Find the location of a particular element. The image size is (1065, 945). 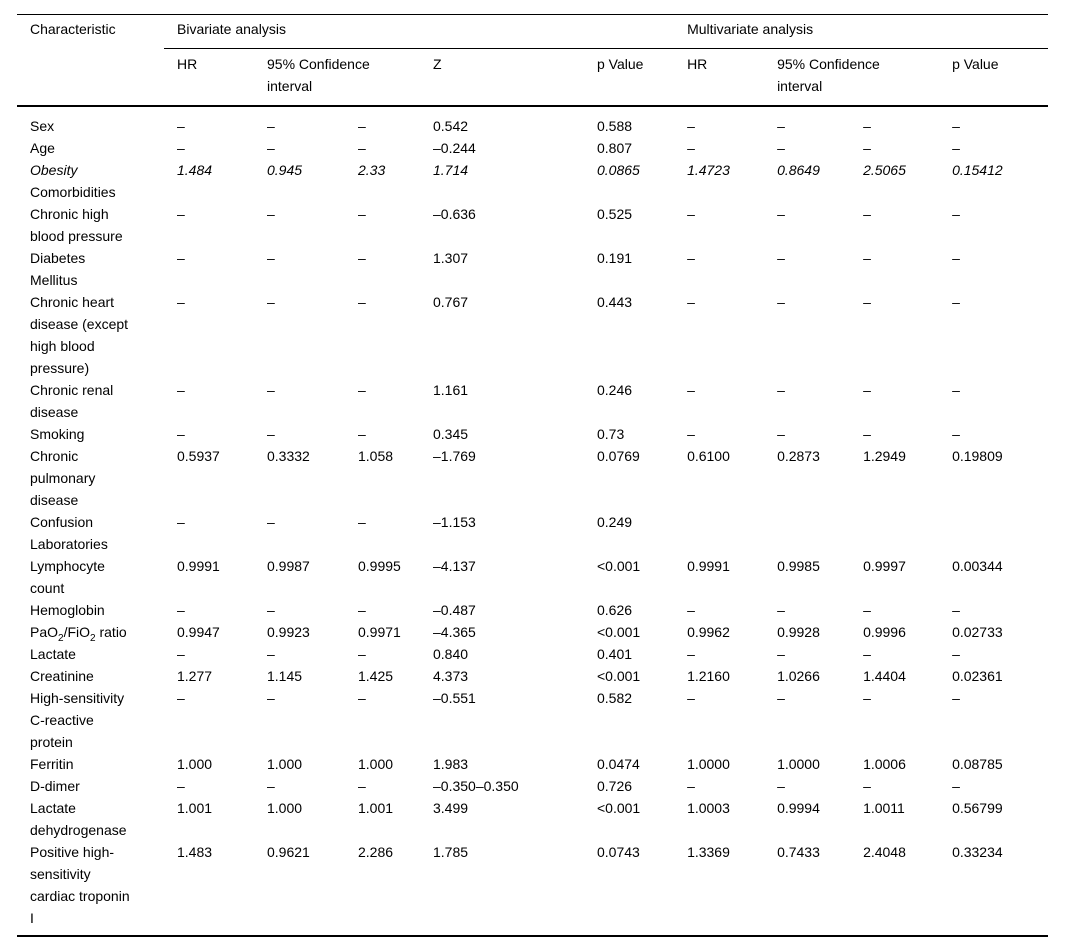

table-row: D-dimer – – – –0.350–0.350 0.726 – – – – is located at coordinates (532, 786).